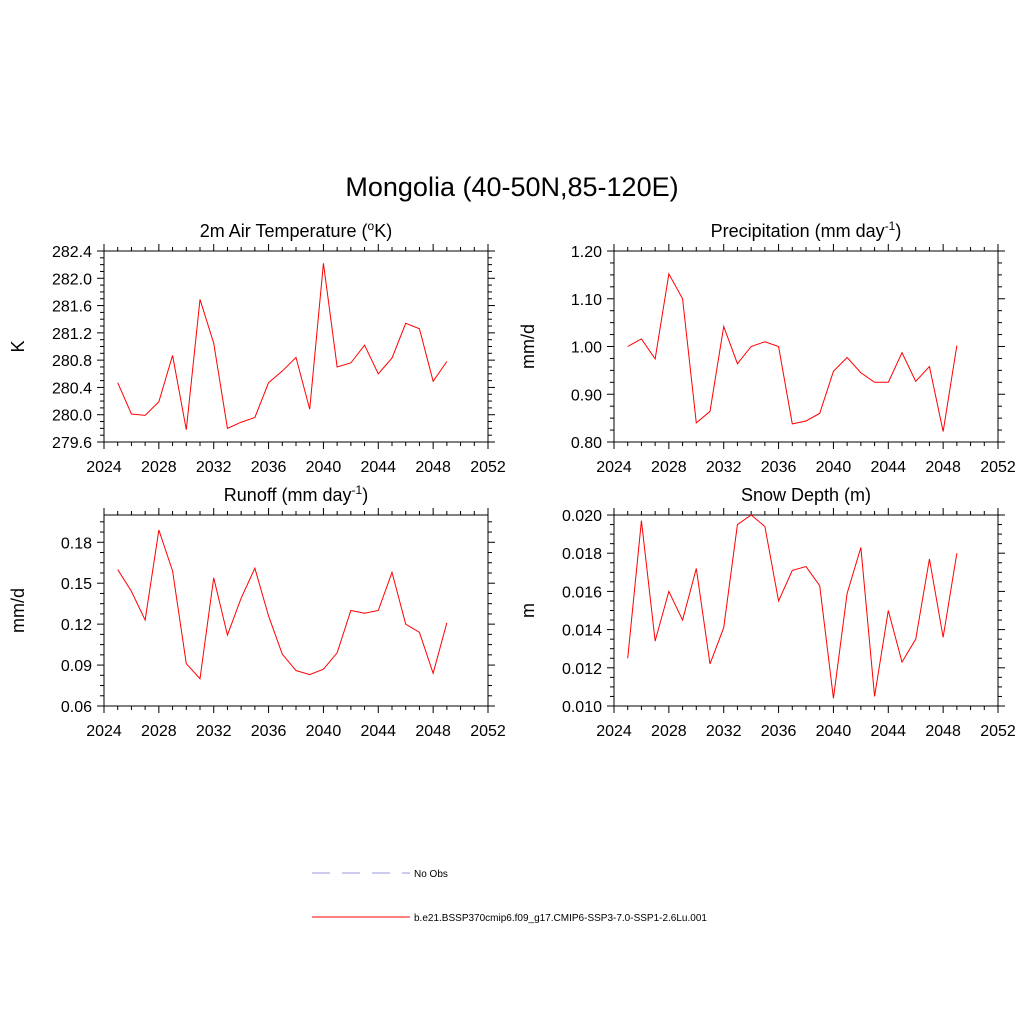 Image resolution: width=1024 pixels, height=1024 pixels. What do you see at coordinates (431, 874) in the screenshot?
I see `legend-label-no-obs: No Obs` at bounding box center [431, 874].